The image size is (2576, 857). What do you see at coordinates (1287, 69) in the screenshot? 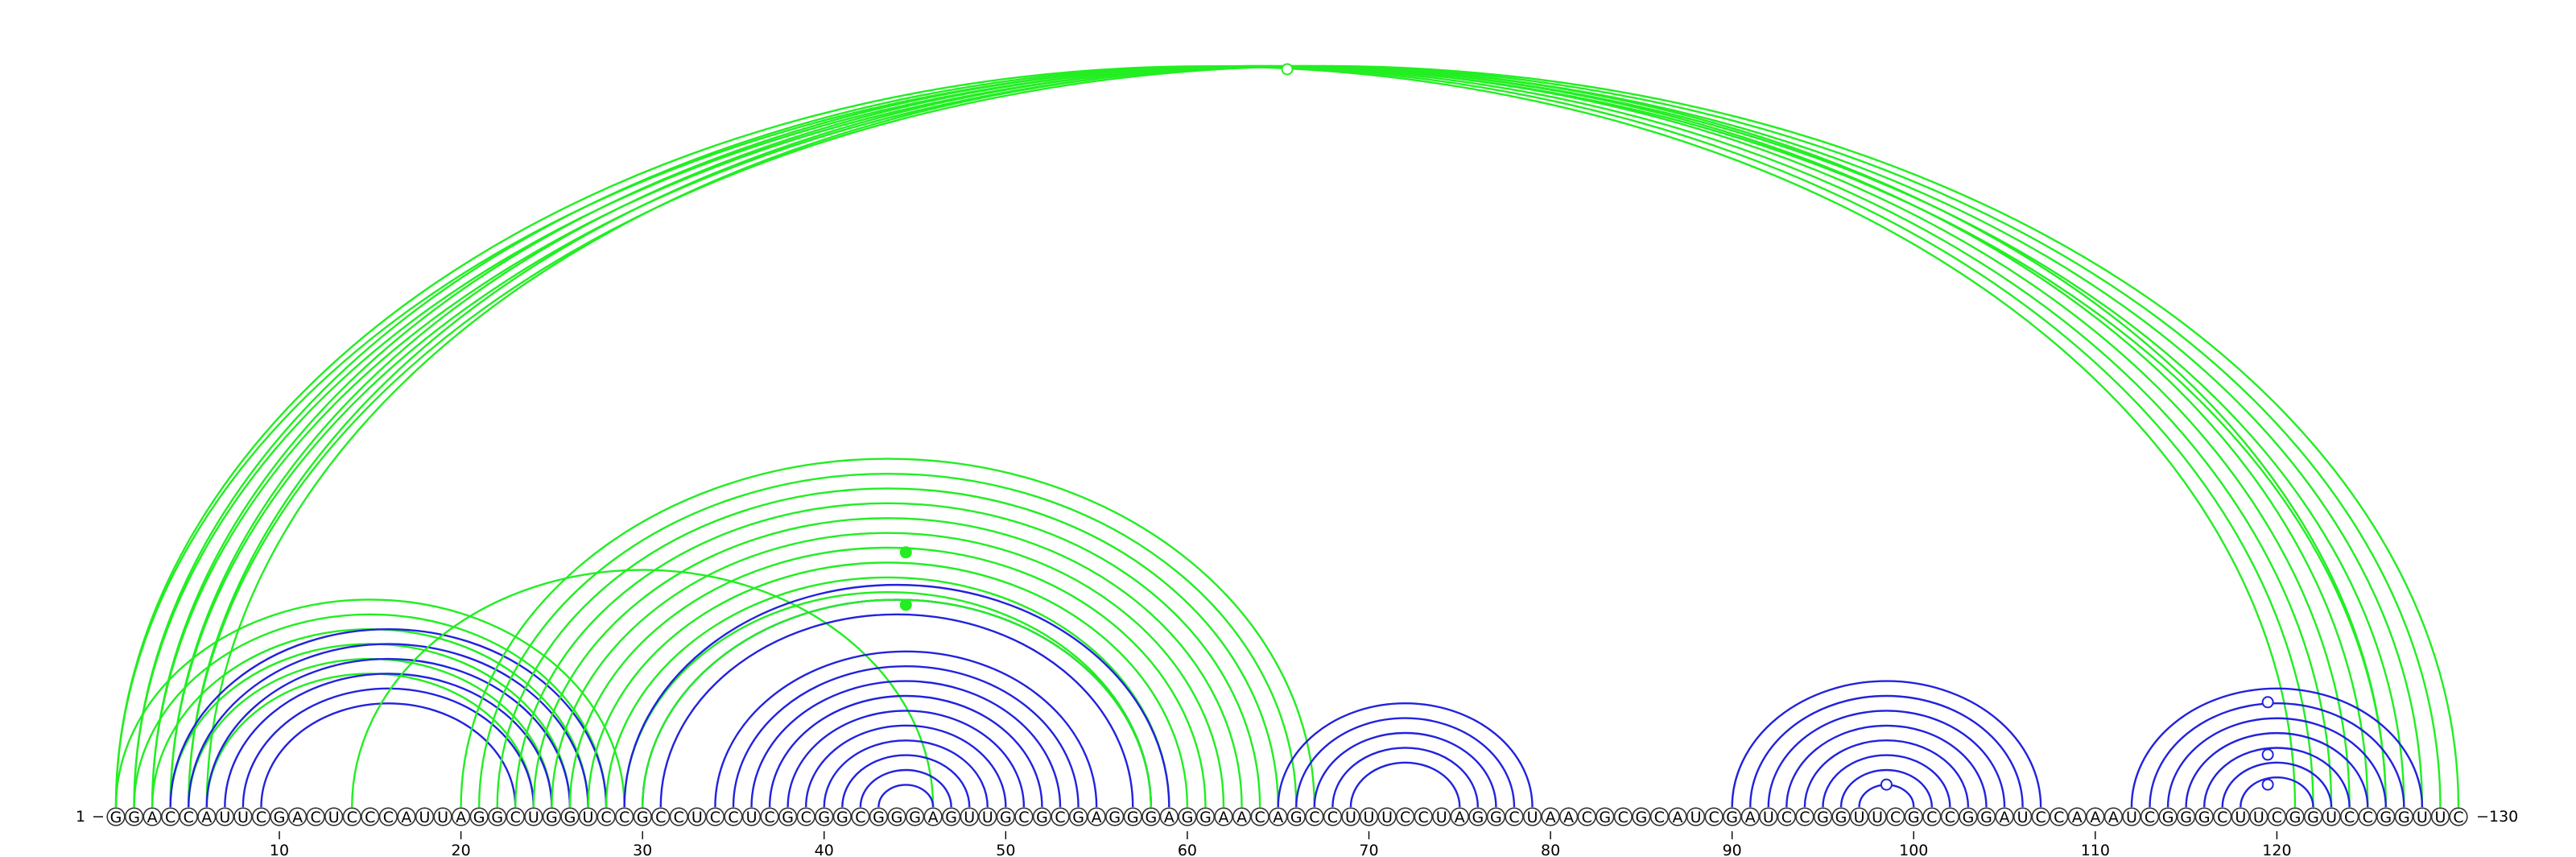
I see `green-open-marker` at bounding box center [1287, 69].